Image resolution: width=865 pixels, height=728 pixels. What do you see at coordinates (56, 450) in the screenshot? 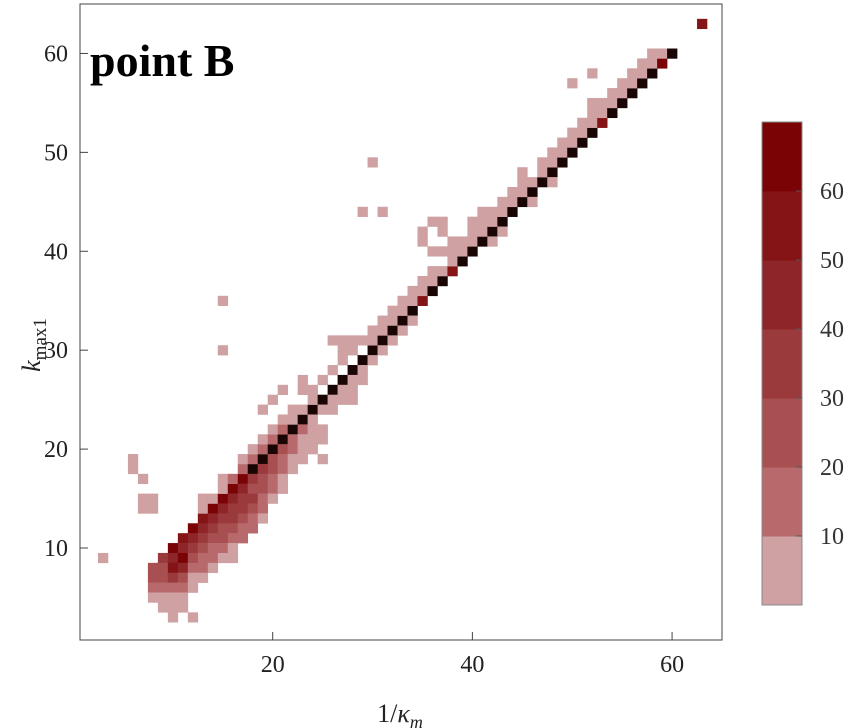
I see `y-tick-label: 20` at bounding box center [56, 450].